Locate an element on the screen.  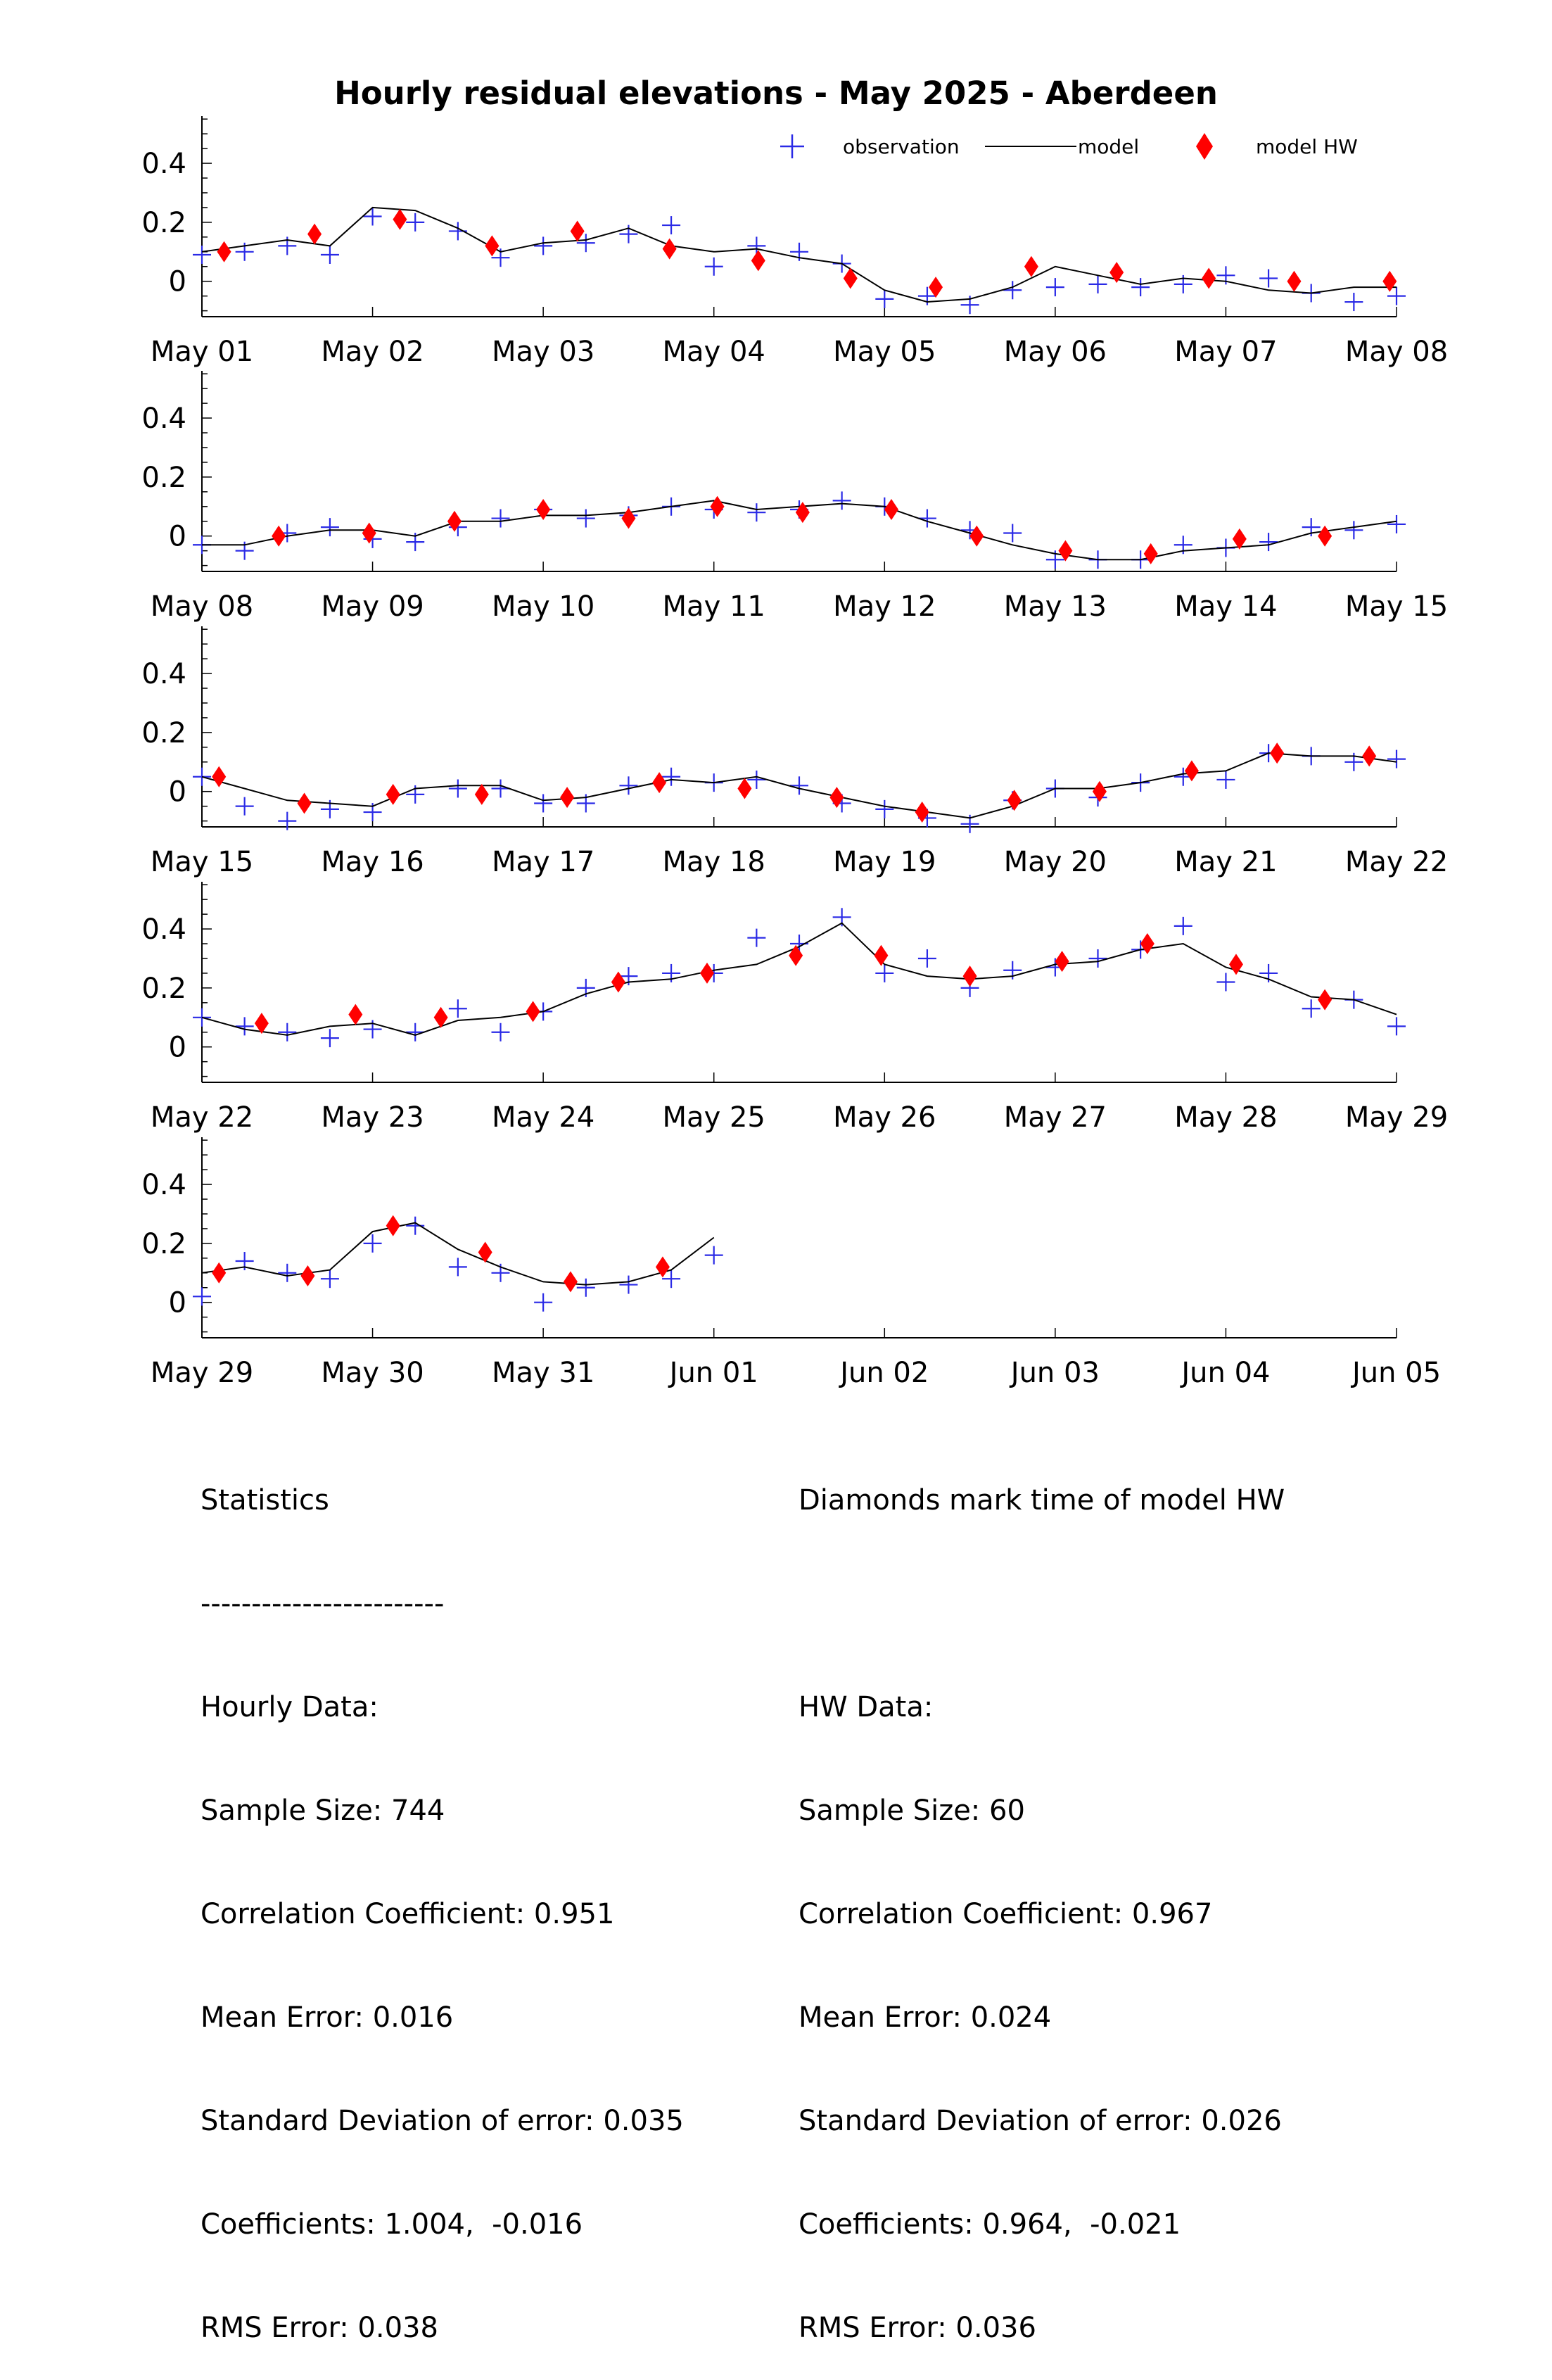
hw-spacer is located at coordinates (1042, 1604).